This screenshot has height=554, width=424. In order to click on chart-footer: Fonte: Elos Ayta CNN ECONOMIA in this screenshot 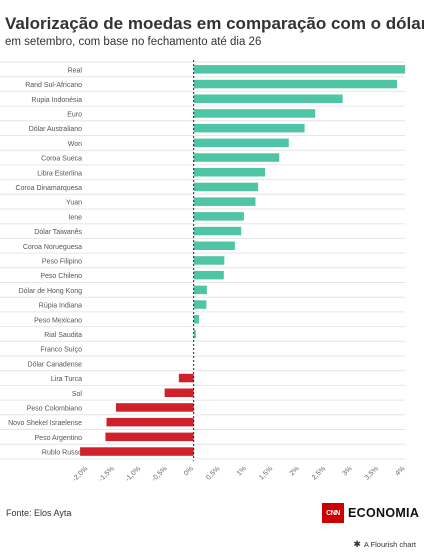, I will do `click(212, 511)`.